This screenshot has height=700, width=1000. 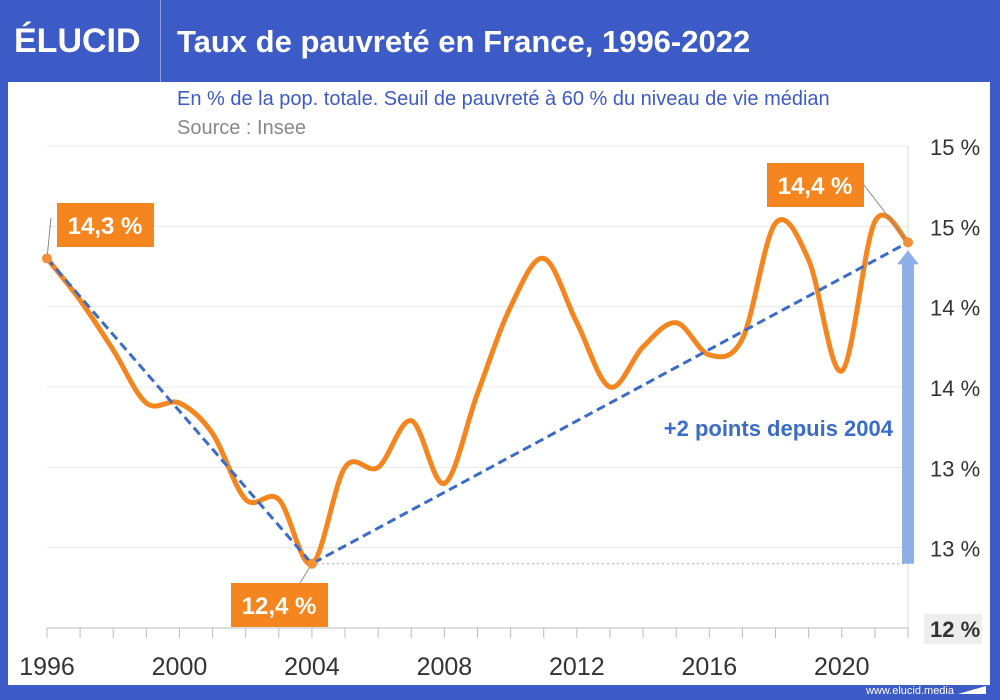 I want to click on xtick-label: 1996, so click(x=47, y=667).